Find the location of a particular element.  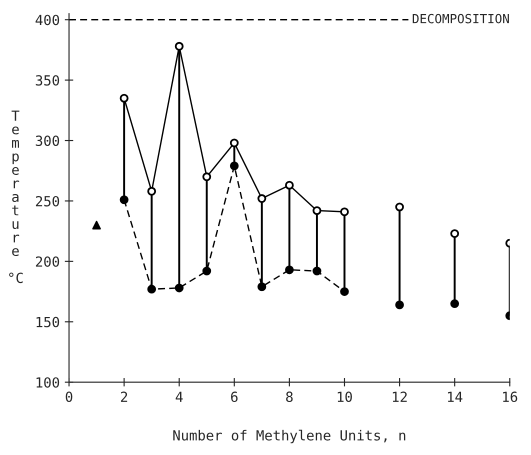

y-tick-label: 250 is located at coordinates (48, 201).